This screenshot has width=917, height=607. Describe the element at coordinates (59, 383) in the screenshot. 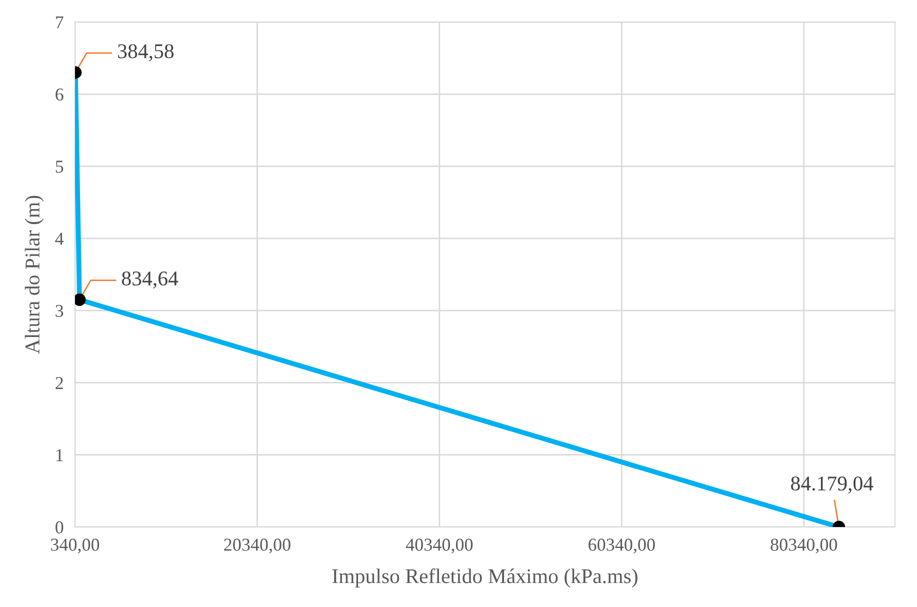

I see `y-tick-label: 2` at that location.